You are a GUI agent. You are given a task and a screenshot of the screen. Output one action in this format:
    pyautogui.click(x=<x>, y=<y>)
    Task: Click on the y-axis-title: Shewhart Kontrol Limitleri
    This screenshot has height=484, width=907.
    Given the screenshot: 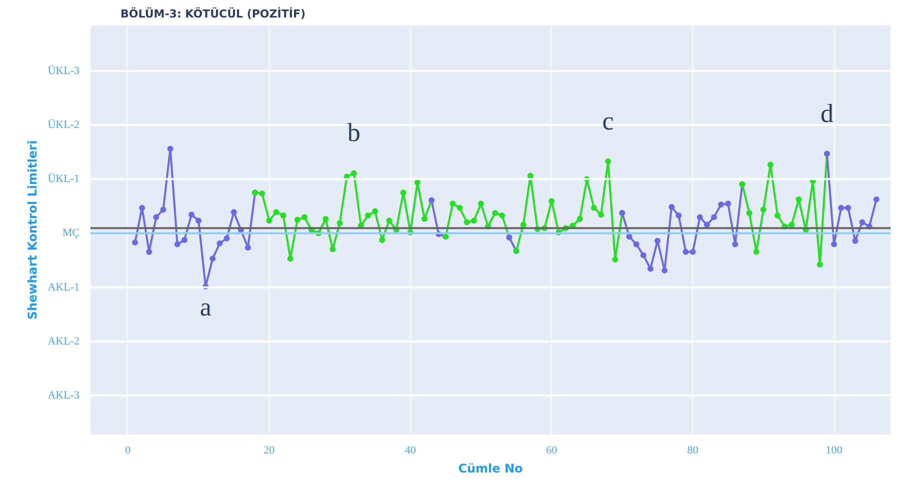 What is the action you would take?
    pyautogui.click(x=33, y=230)
    